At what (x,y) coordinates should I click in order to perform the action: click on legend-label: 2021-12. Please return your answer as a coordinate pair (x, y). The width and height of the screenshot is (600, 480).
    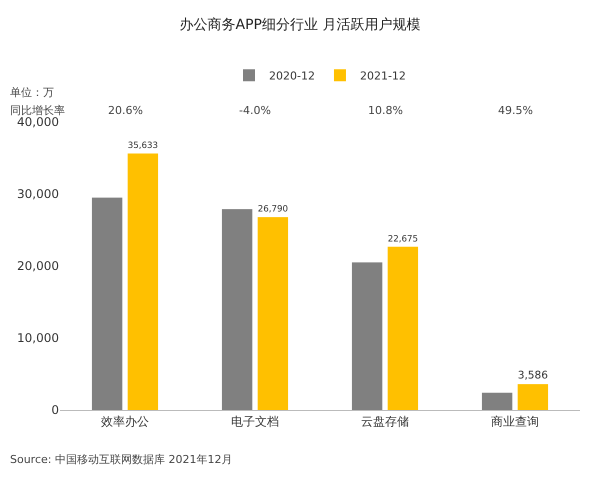
    Looking at the image, I should click on (383, 75).